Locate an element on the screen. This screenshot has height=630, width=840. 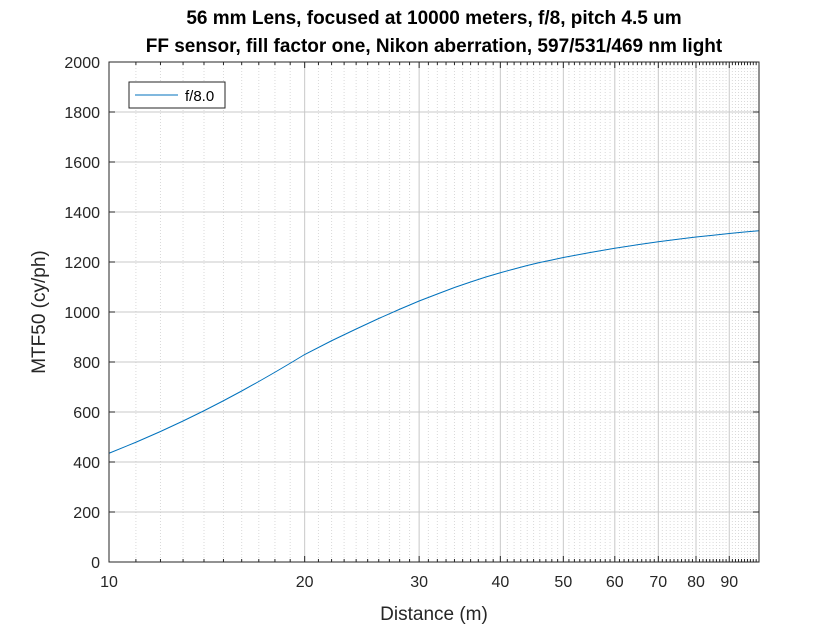
x-tick-label: 30 is located at coordinates (419, 582).